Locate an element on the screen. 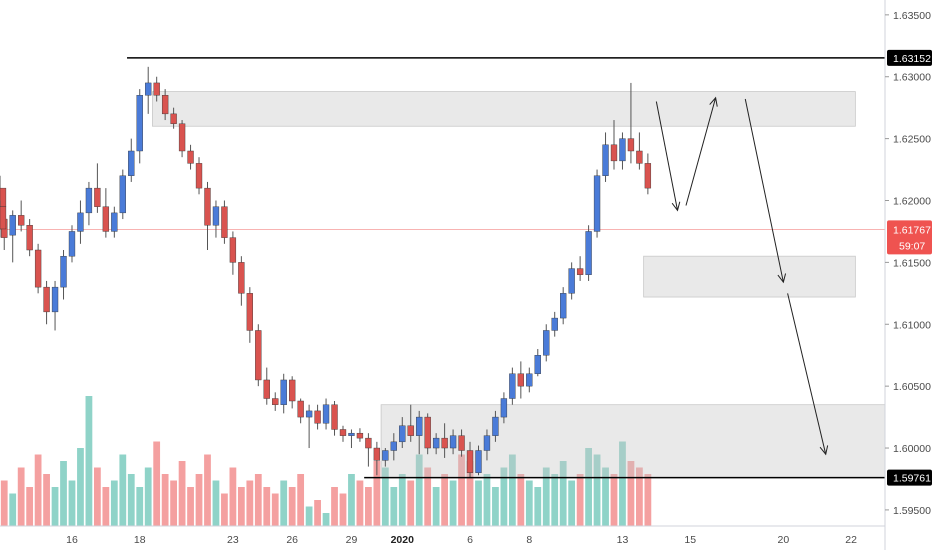 The height and width of the screenshot is (555, 932). time-tick-label: 26 is located at coordinates (292, 540).